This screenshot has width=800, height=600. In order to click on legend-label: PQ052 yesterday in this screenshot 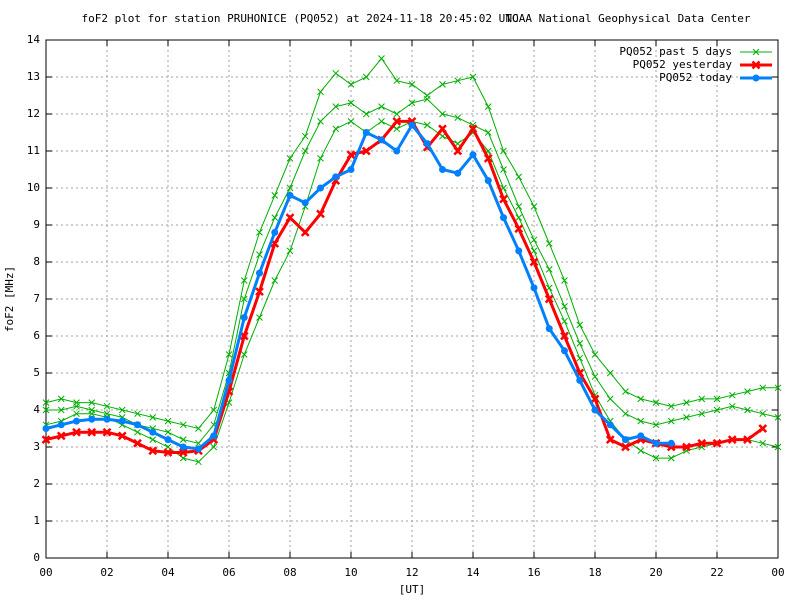, I will do `click(683, 64)`.